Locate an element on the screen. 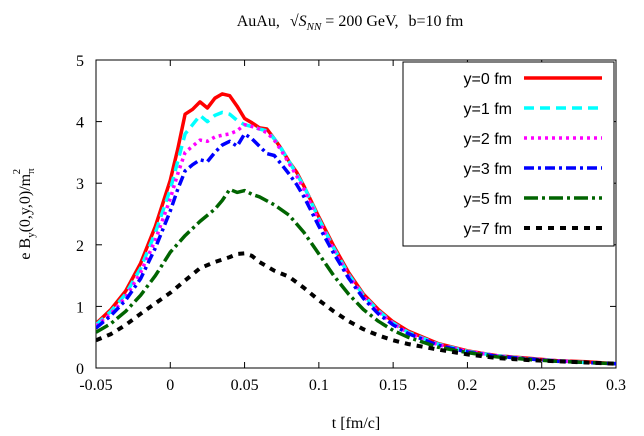 The height and width of the screenshot is (436, 644). title-prefix: AuAu, is located at coordinates (258, 21).